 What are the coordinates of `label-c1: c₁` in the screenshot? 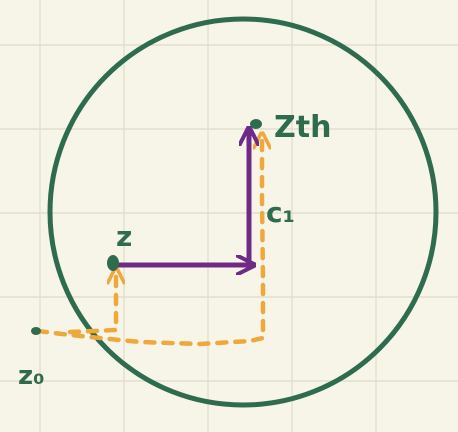 It's located at (280, 212).